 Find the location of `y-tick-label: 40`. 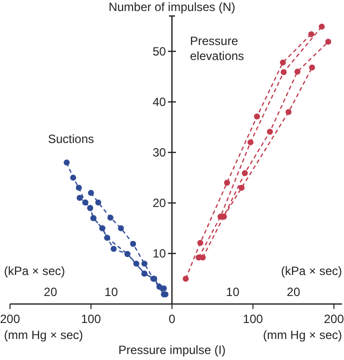

y-tick-label: 40 is located at coordinates (159, 101).